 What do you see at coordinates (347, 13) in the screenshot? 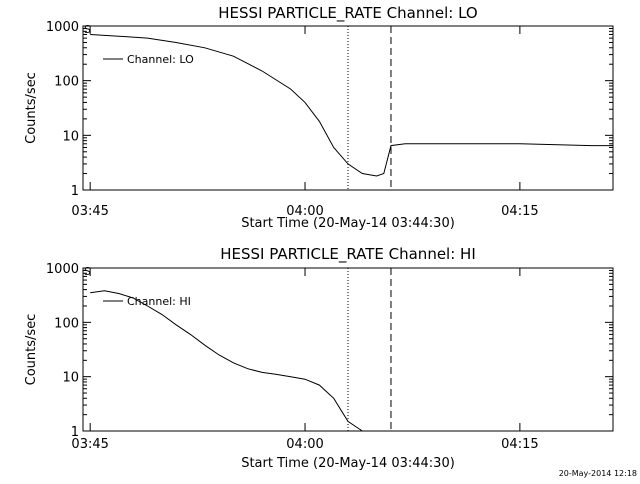
I see `chart-title: HESSI PARTICLE_RATE Channel: LO` at bounding box center [347, 13].